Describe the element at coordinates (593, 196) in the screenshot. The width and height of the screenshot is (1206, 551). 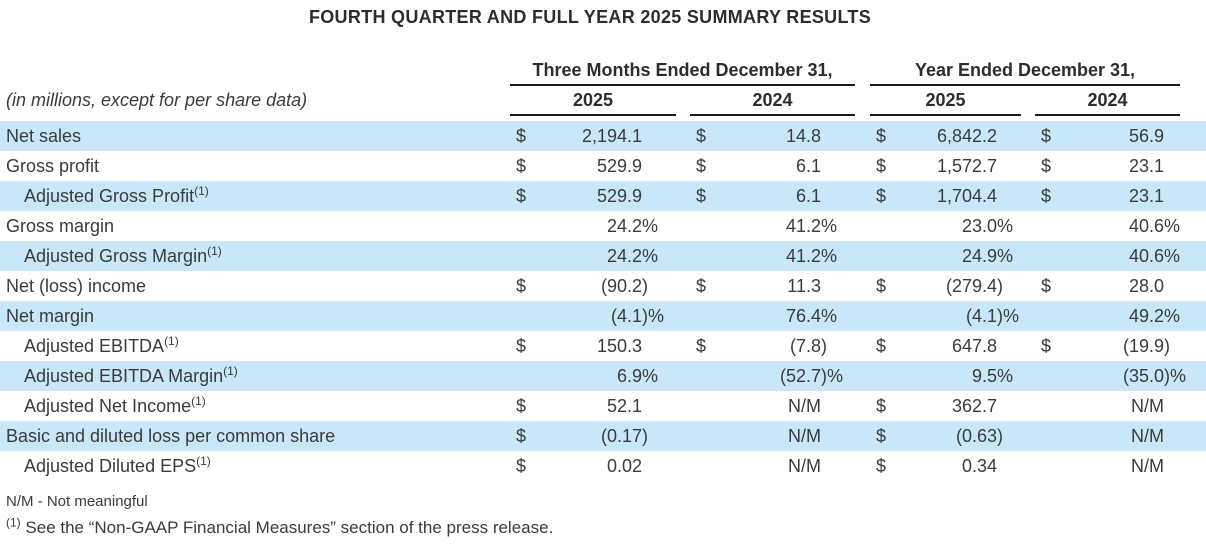
I see `value-cell: $529.9` at that location.